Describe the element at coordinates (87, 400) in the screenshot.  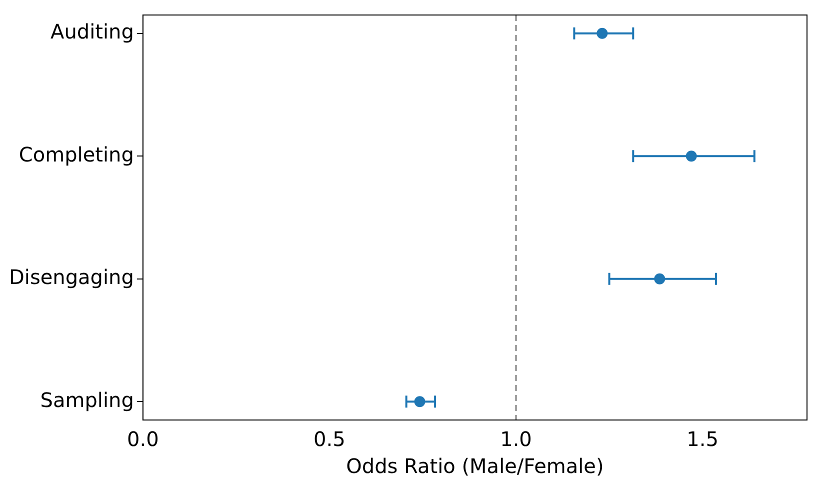
I see `y-tick-label: Sampling` at that location.